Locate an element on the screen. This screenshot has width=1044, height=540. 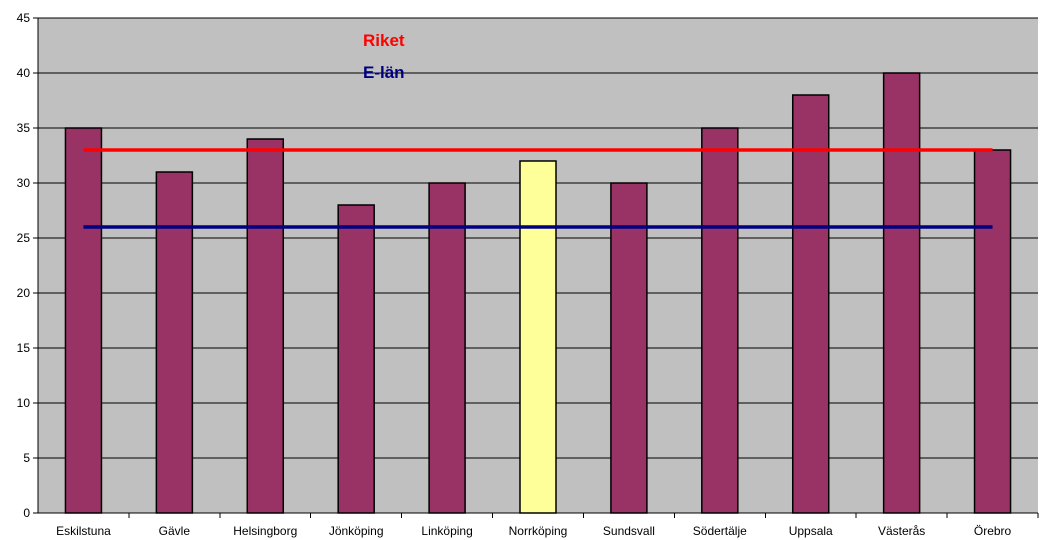
y-tick-label: 10 is located at coordinates (24, 403).